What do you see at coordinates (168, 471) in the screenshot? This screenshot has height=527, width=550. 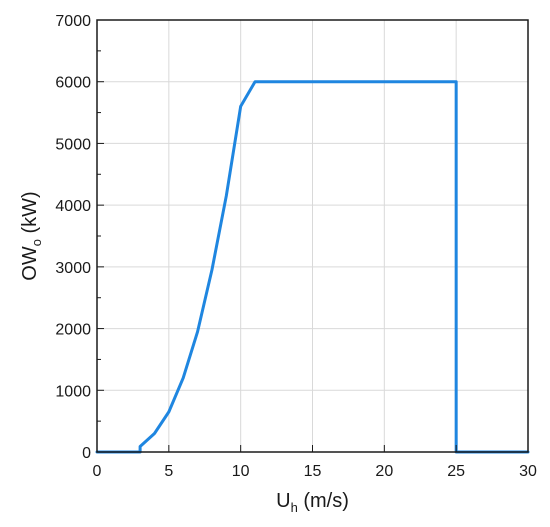 I see `x-tick-label: 5` at bounding box center [168, 471].